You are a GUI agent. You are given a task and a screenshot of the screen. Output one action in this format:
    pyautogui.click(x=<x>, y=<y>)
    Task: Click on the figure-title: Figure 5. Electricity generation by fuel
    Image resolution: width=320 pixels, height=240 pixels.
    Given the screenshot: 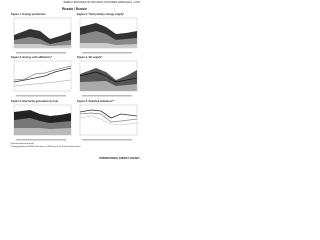 What is the action you would take?
    pyautogui.click(x=34, y=101)
    